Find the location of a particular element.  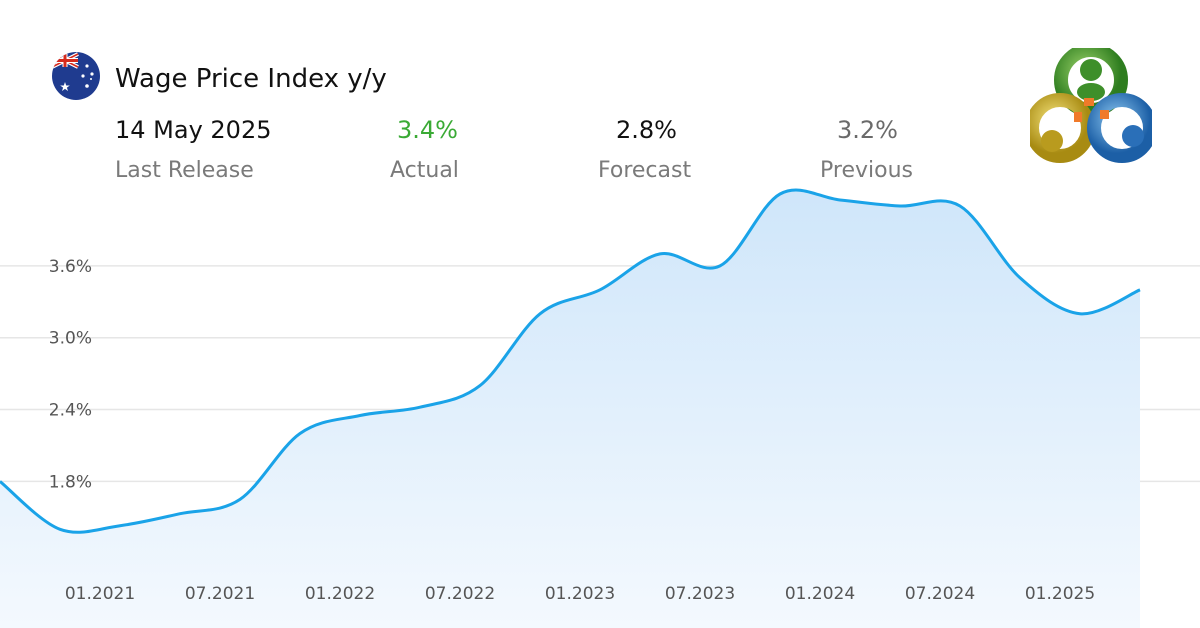

forecast-label: Forecast is located at coordinates (645, 170).